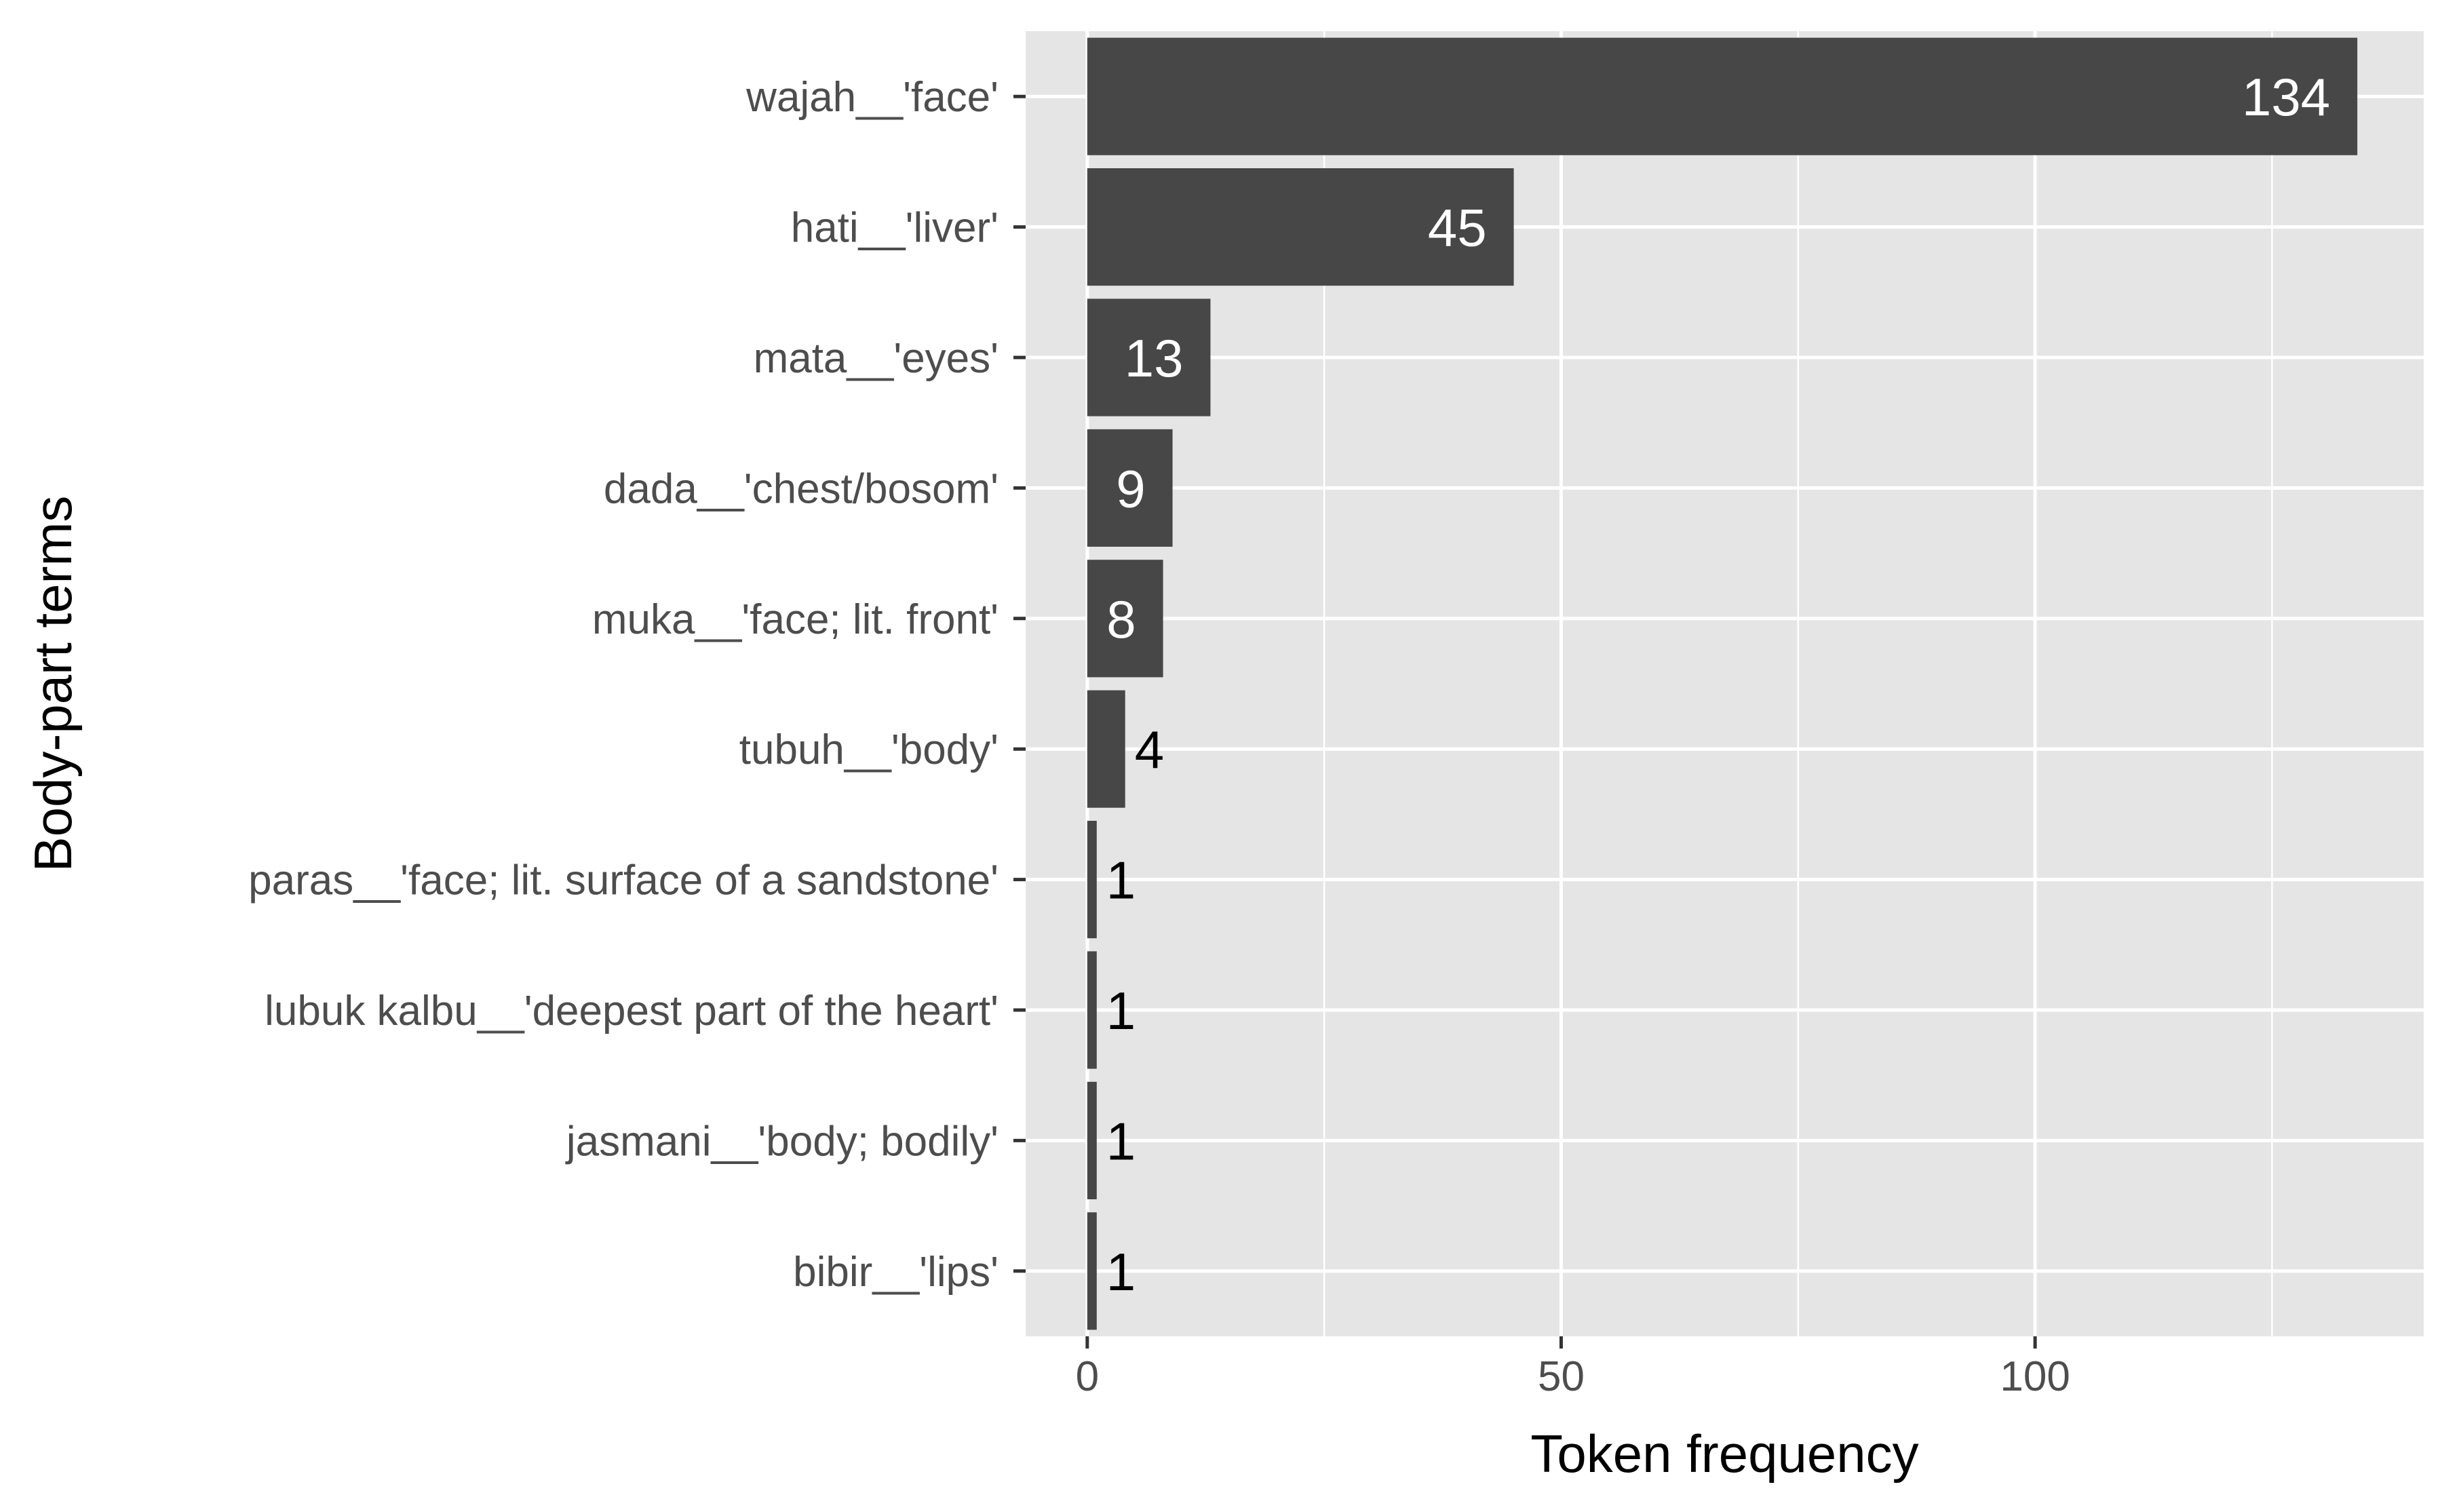 This screenshot has height=1512, width=2442. I want to click on y-tick-label: tubuh__'body', so click(869, 750).